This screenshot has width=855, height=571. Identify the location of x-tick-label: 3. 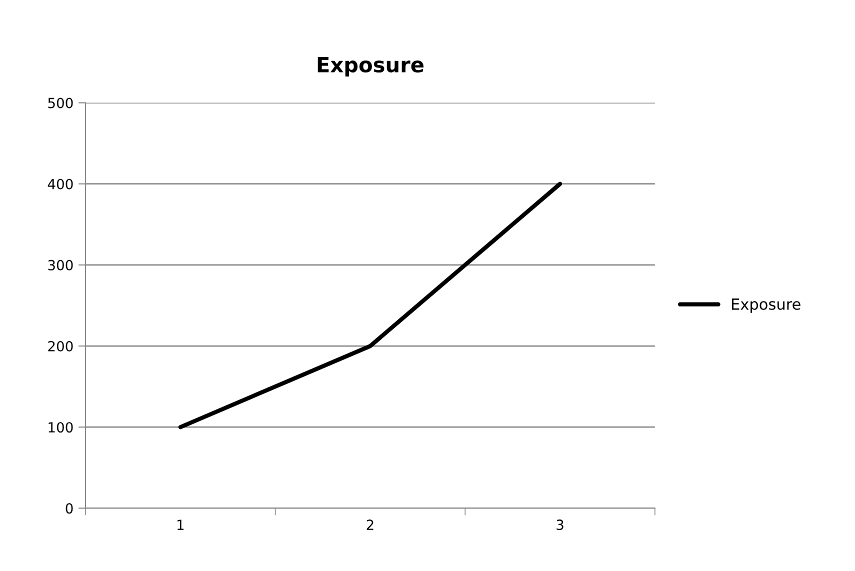
(560, 525).